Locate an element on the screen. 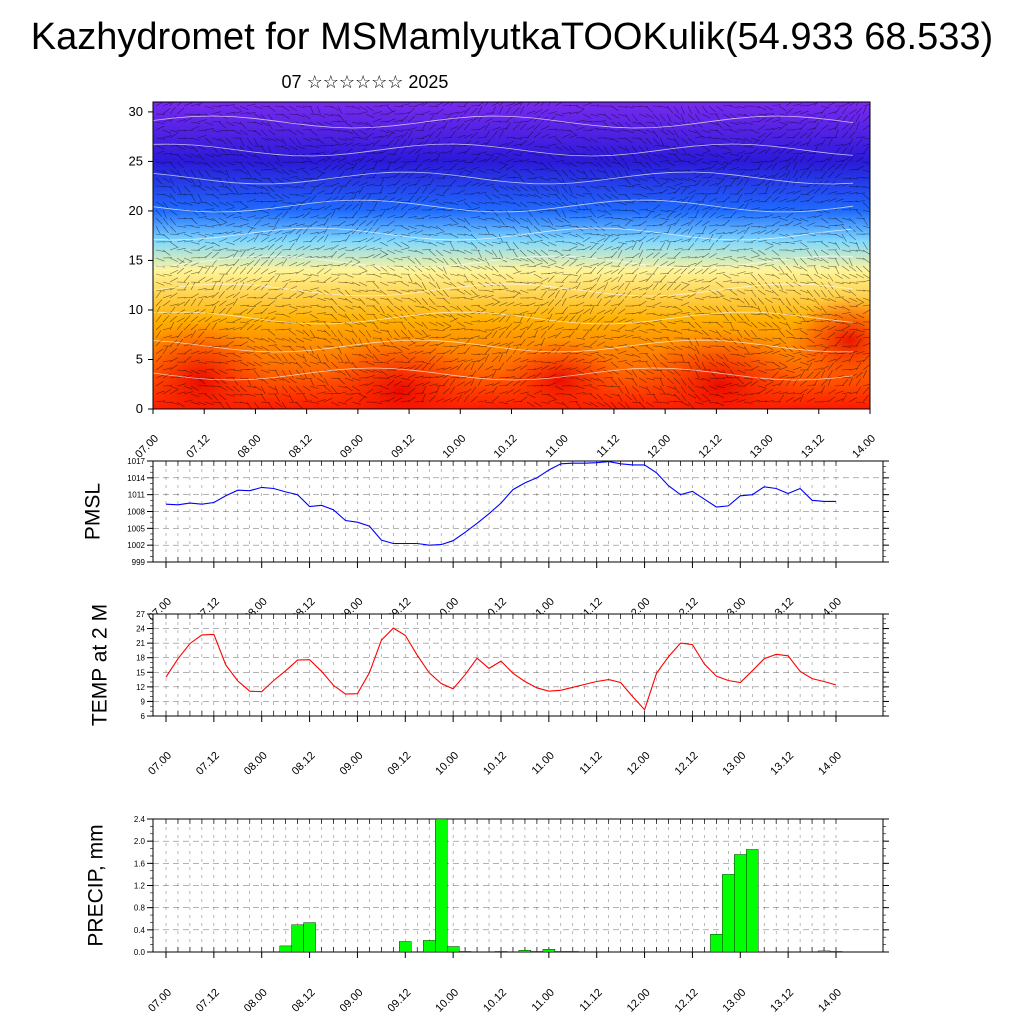 The height and width of the screenshot is (1024, 1024). y-tick-label: 21 is located at coordinates (140, 643).